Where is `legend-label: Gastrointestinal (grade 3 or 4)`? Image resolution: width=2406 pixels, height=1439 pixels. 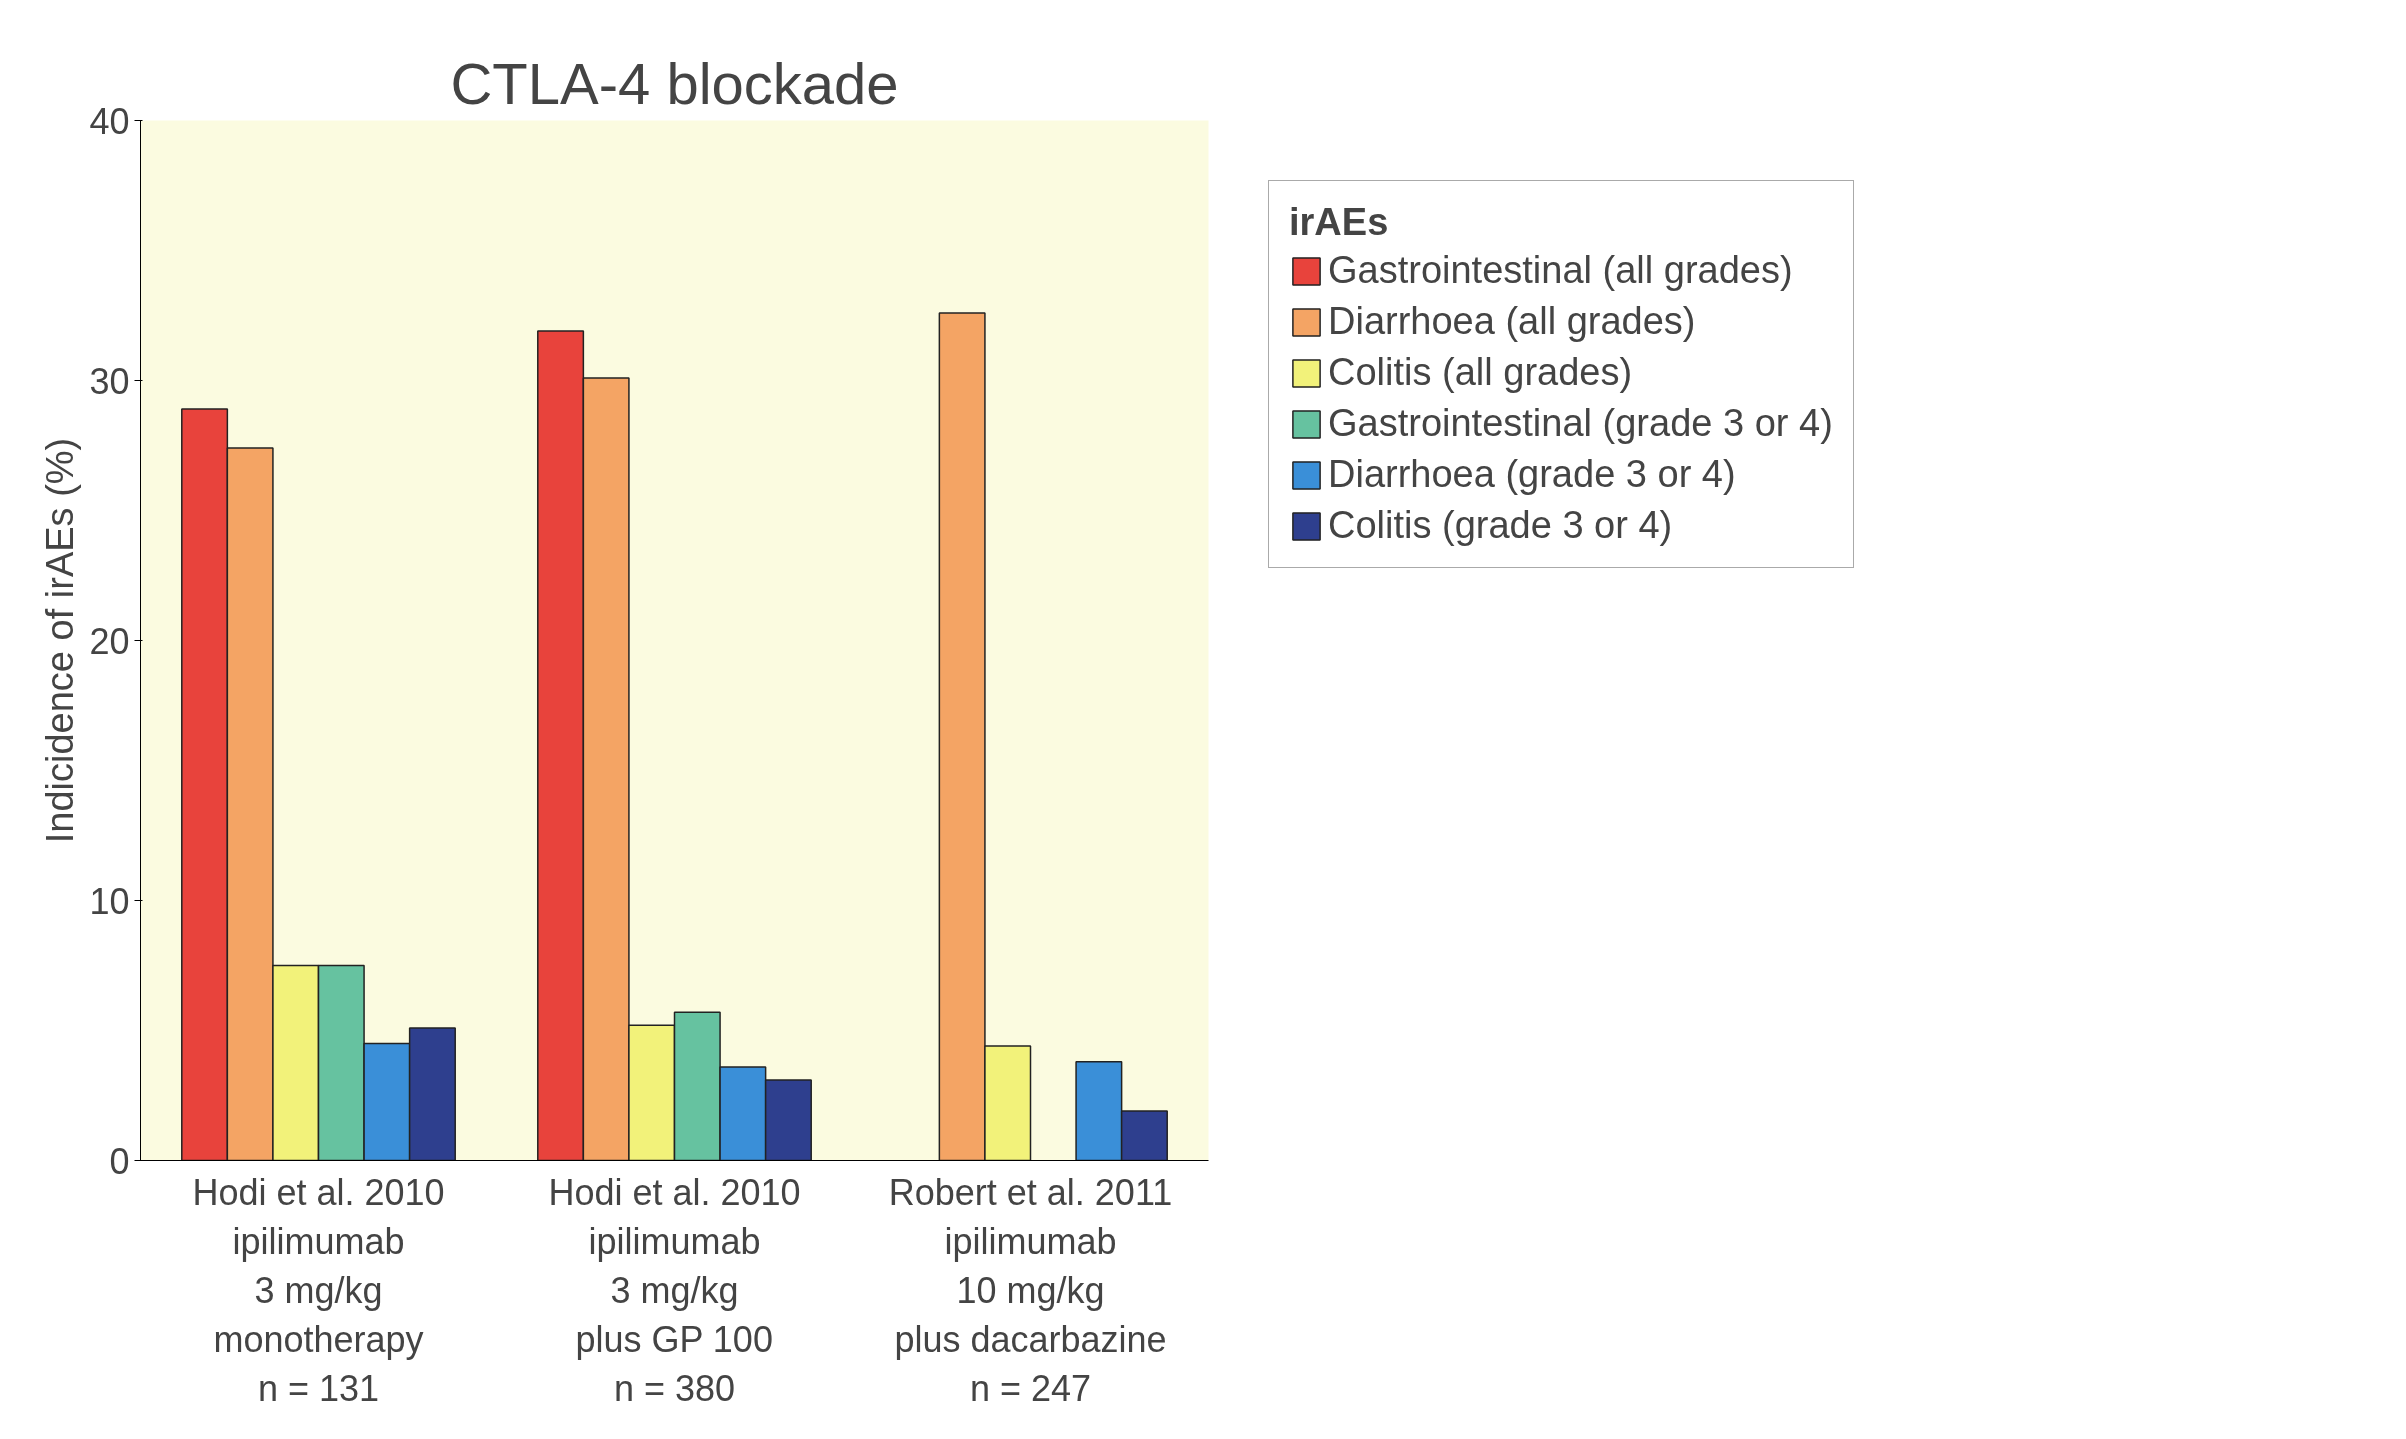
legend-label: Gastrointestinal (grade 3 or 4) is located at coordinates (1580, 423).